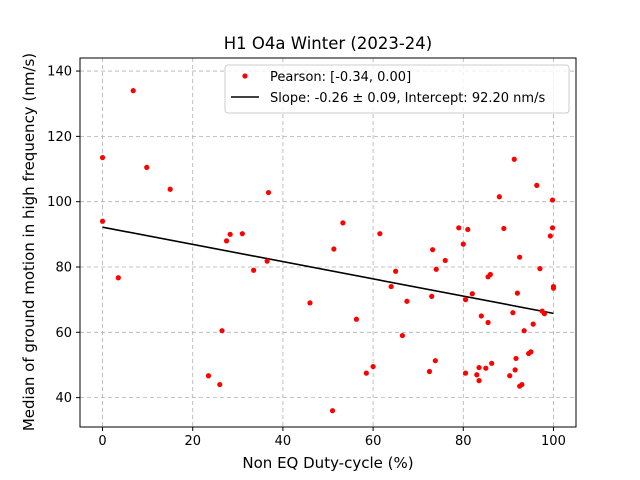 The image size is (640, 480). I want to click on x-tick-label: 100, so click(553, 441).